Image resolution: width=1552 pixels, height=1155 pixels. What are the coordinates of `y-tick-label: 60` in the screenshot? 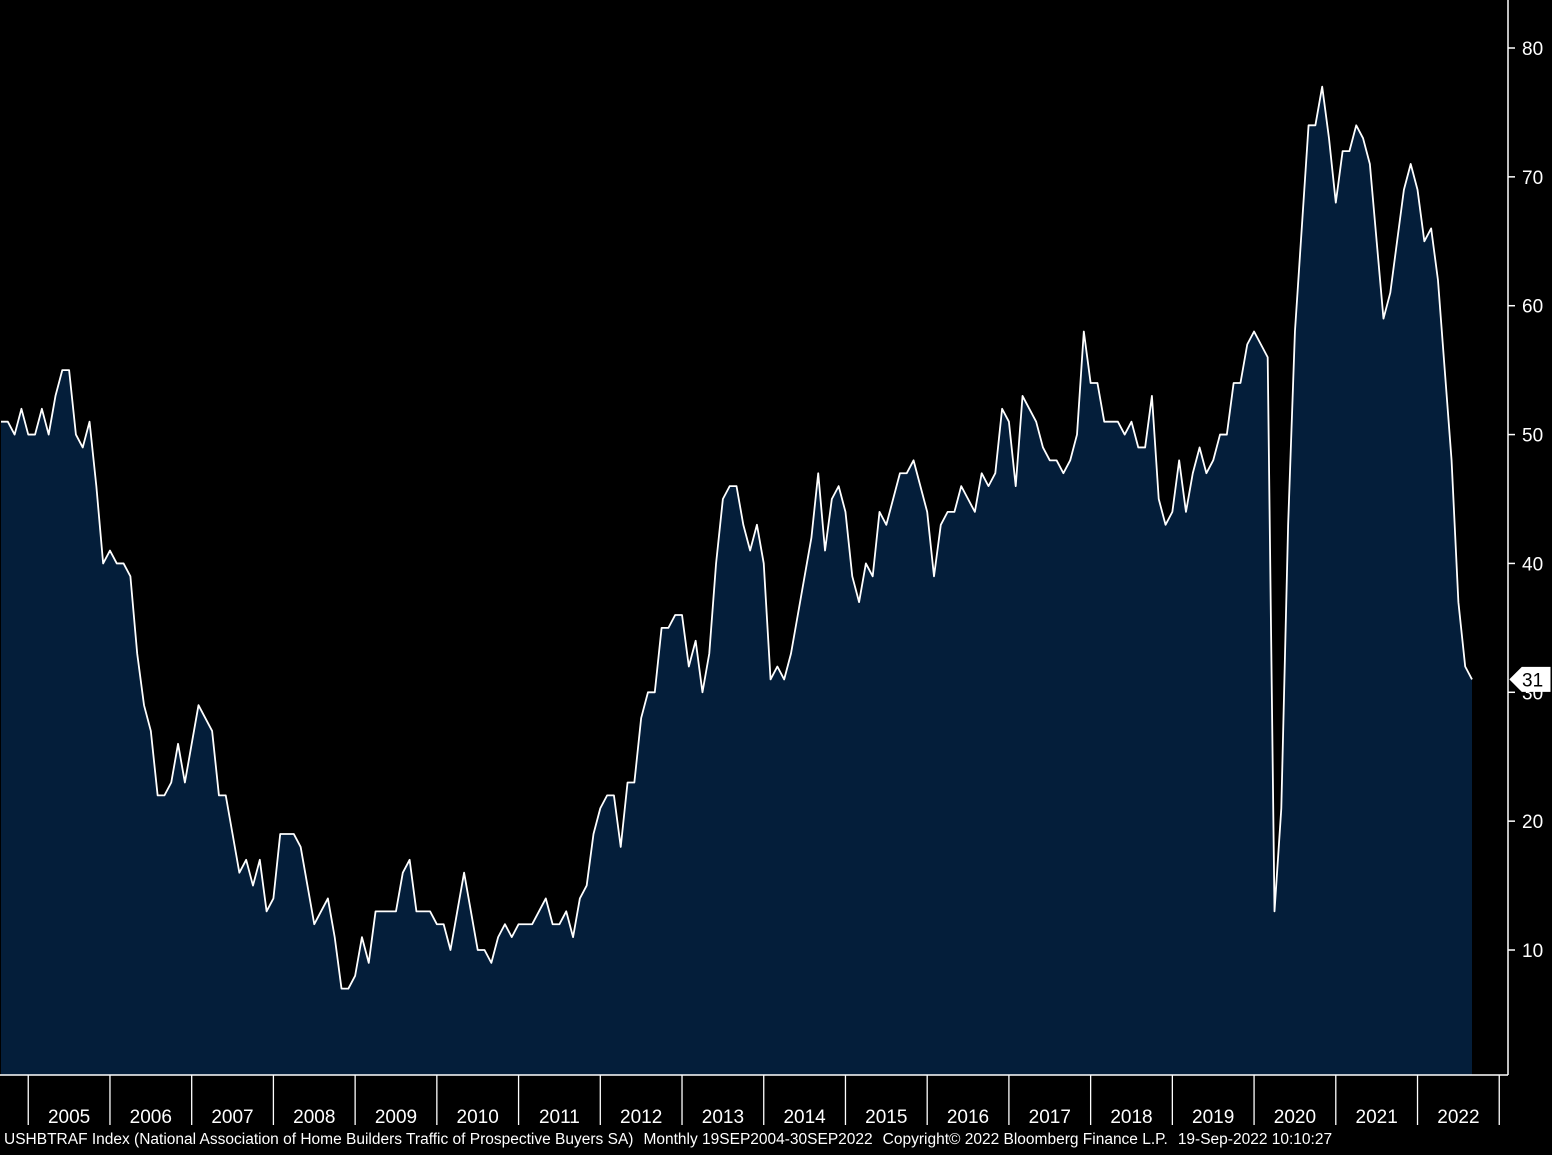 It's located at (1532, 307).